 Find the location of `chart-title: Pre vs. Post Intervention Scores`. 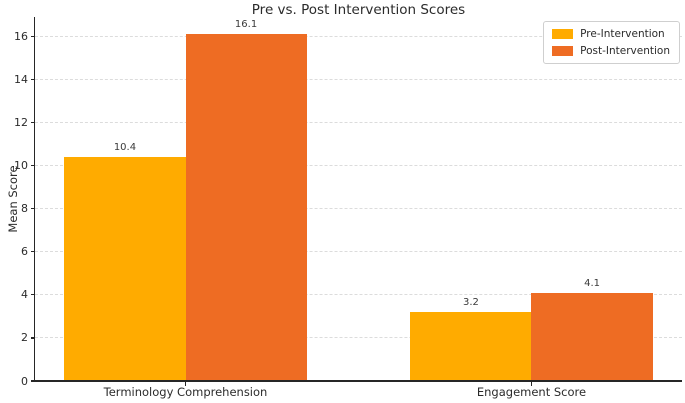

chart-title: Pre vs. Post Intervention Scores is located at coordinates (358, 10).